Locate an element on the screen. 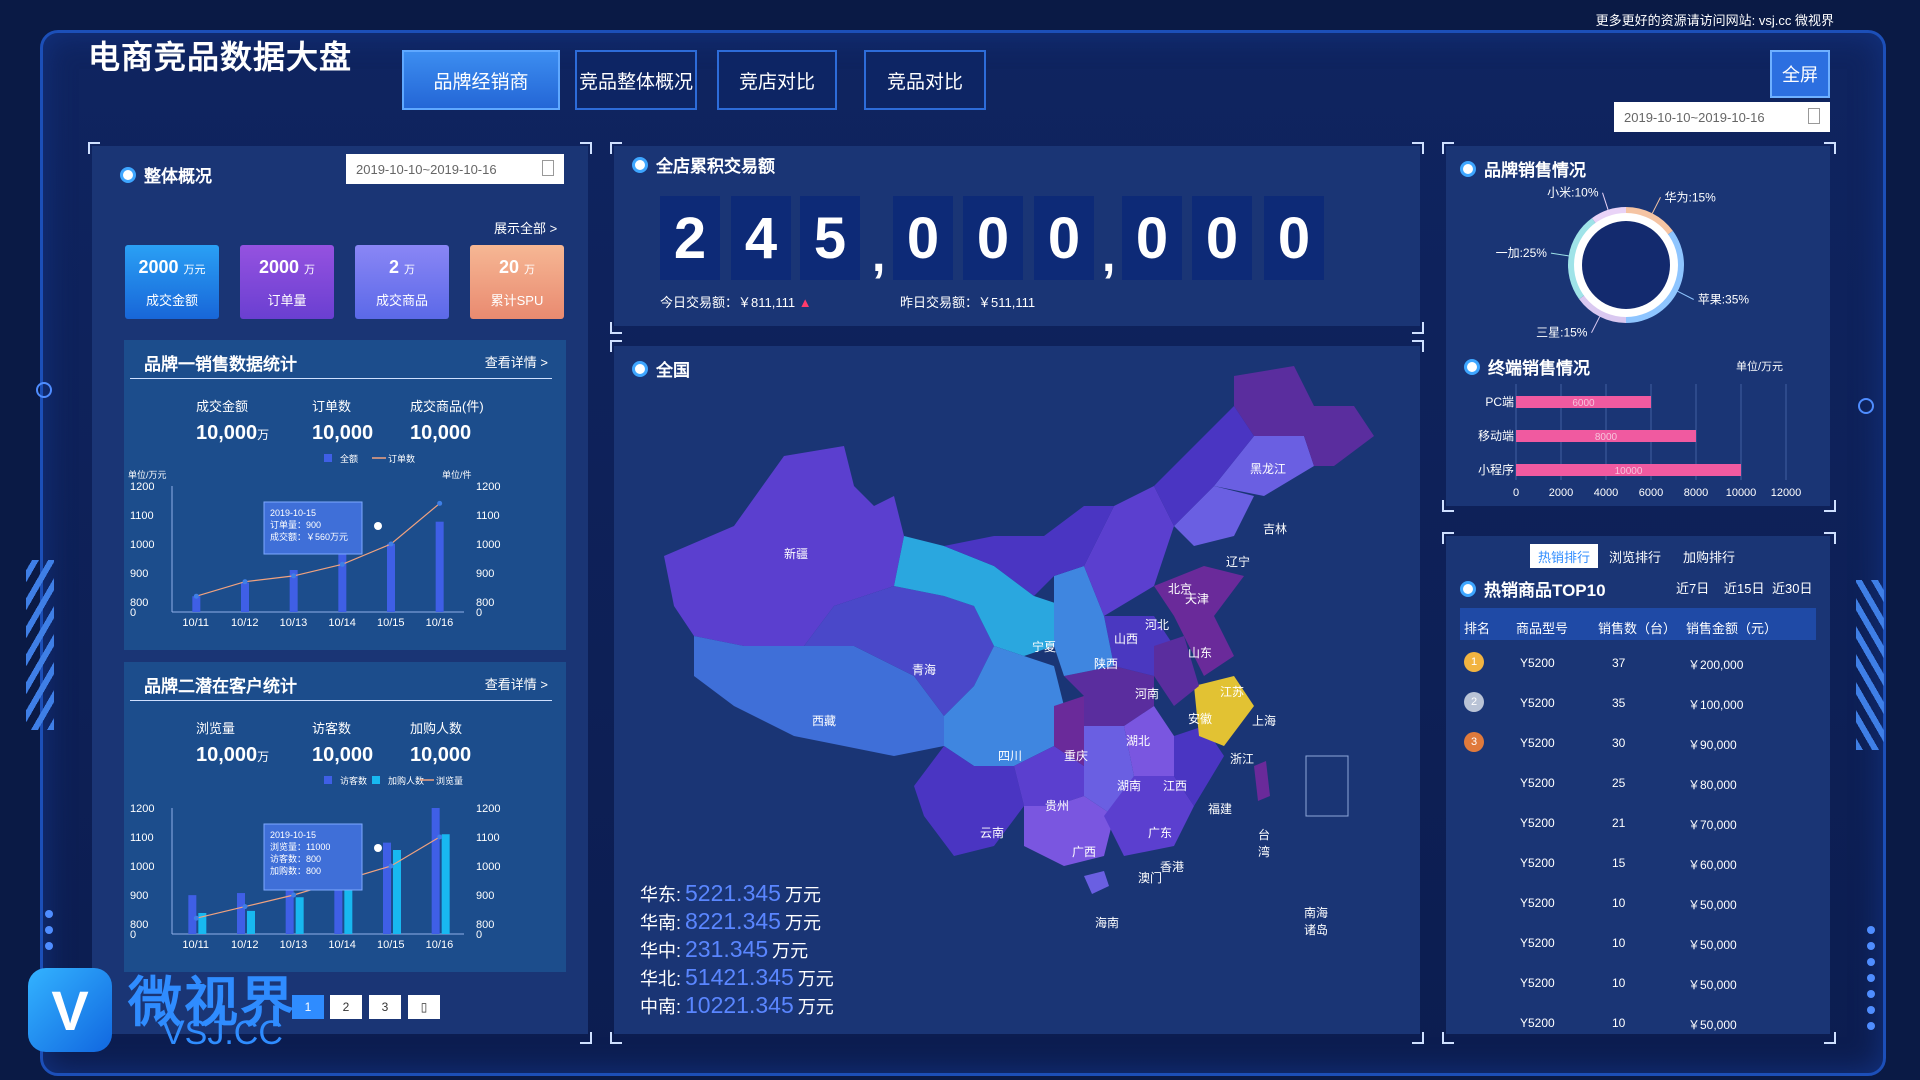 The image size is (1920, 1080). donut-label: 一加:25% is located at coordinates (1522, 253).